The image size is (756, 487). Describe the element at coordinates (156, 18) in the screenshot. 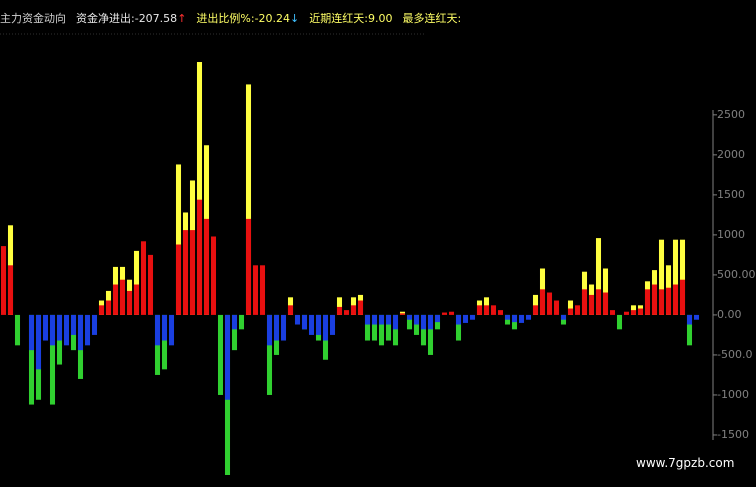

I see `item-value: -207.58` at that location.